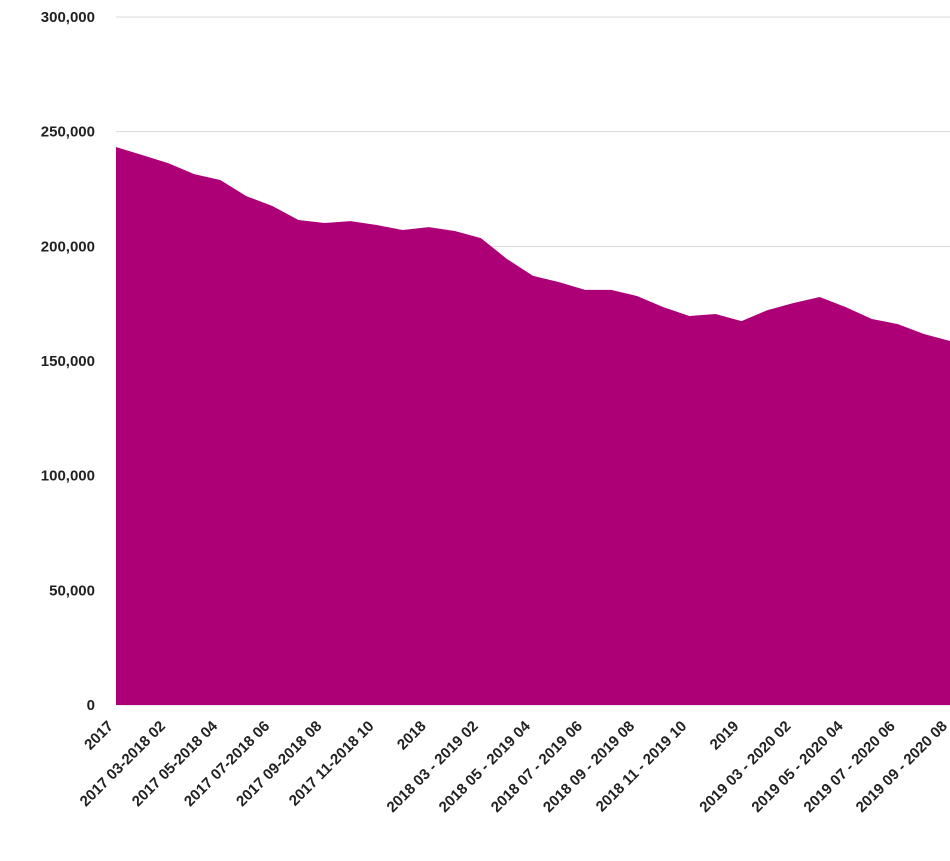 This screenshot has height=861, width=950. Describe the element at coordinates (485, 766) in the screenshot. I see `x-tick-label: 2018 05 - 2019 04` at that location.